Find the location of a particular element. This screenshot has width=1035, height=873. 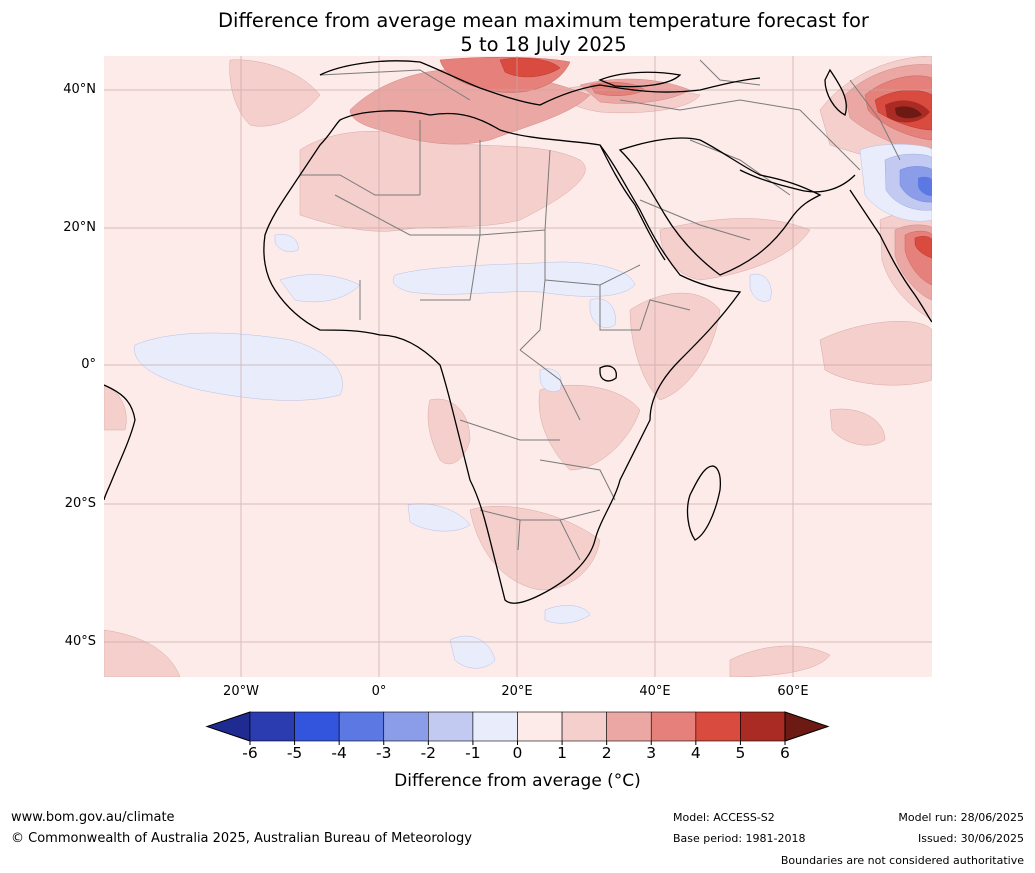

chart-title-line-2: 5 to 18 July 2025 is located at coordinates (543, 44).